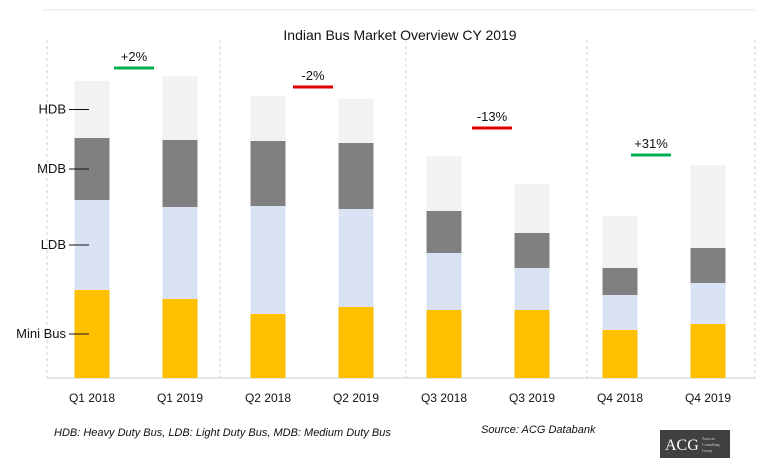 Image resolution: width=773 pixels, height=469 pixels. I want to click on bar-ldb-q4-2018, so click(620, 312).